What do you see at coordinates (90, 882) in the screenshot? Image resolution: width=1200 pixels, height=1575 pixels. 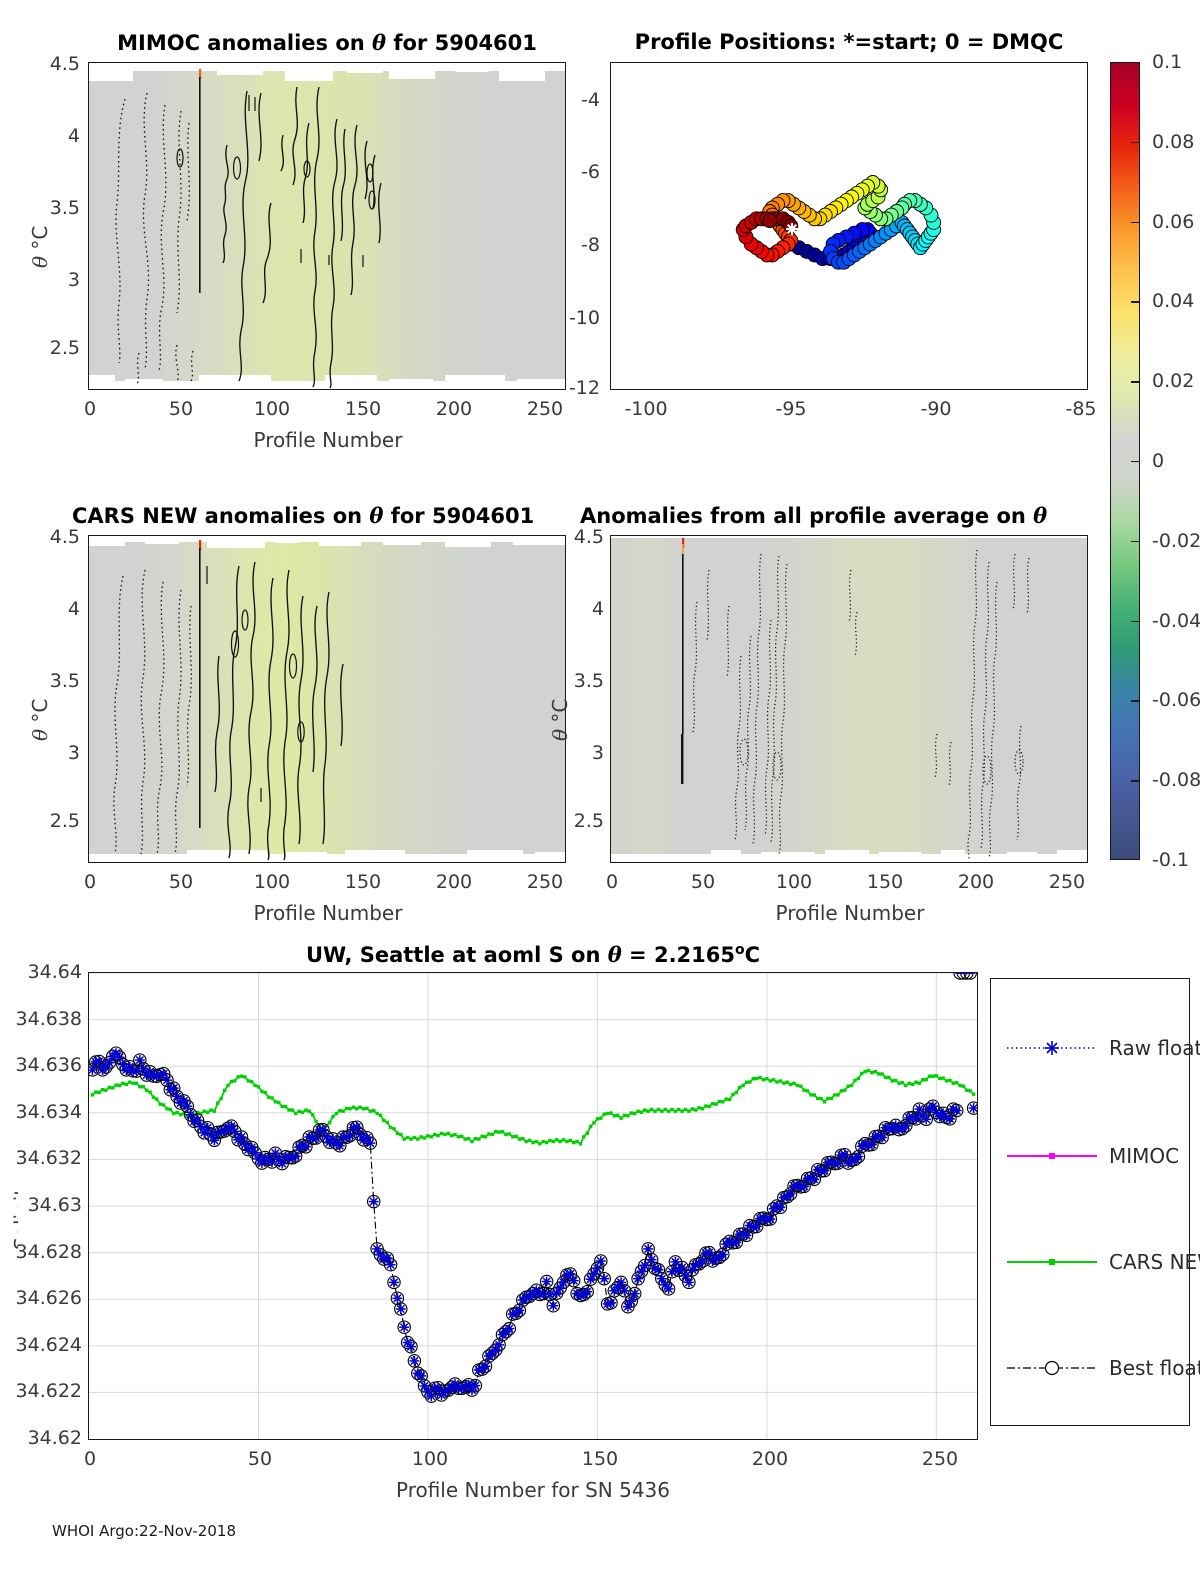 I see `cars-xtick-0: 0` at bounding box center [90, 882].